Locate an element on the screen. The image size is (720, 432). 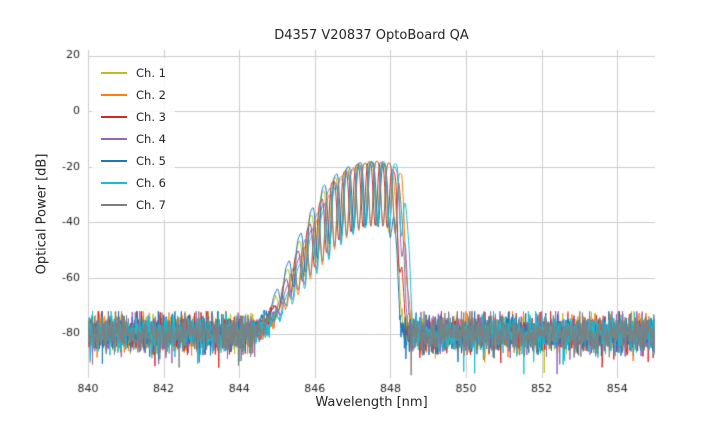
legend-item: Ch. 7 is located at coordinates (133, 205).